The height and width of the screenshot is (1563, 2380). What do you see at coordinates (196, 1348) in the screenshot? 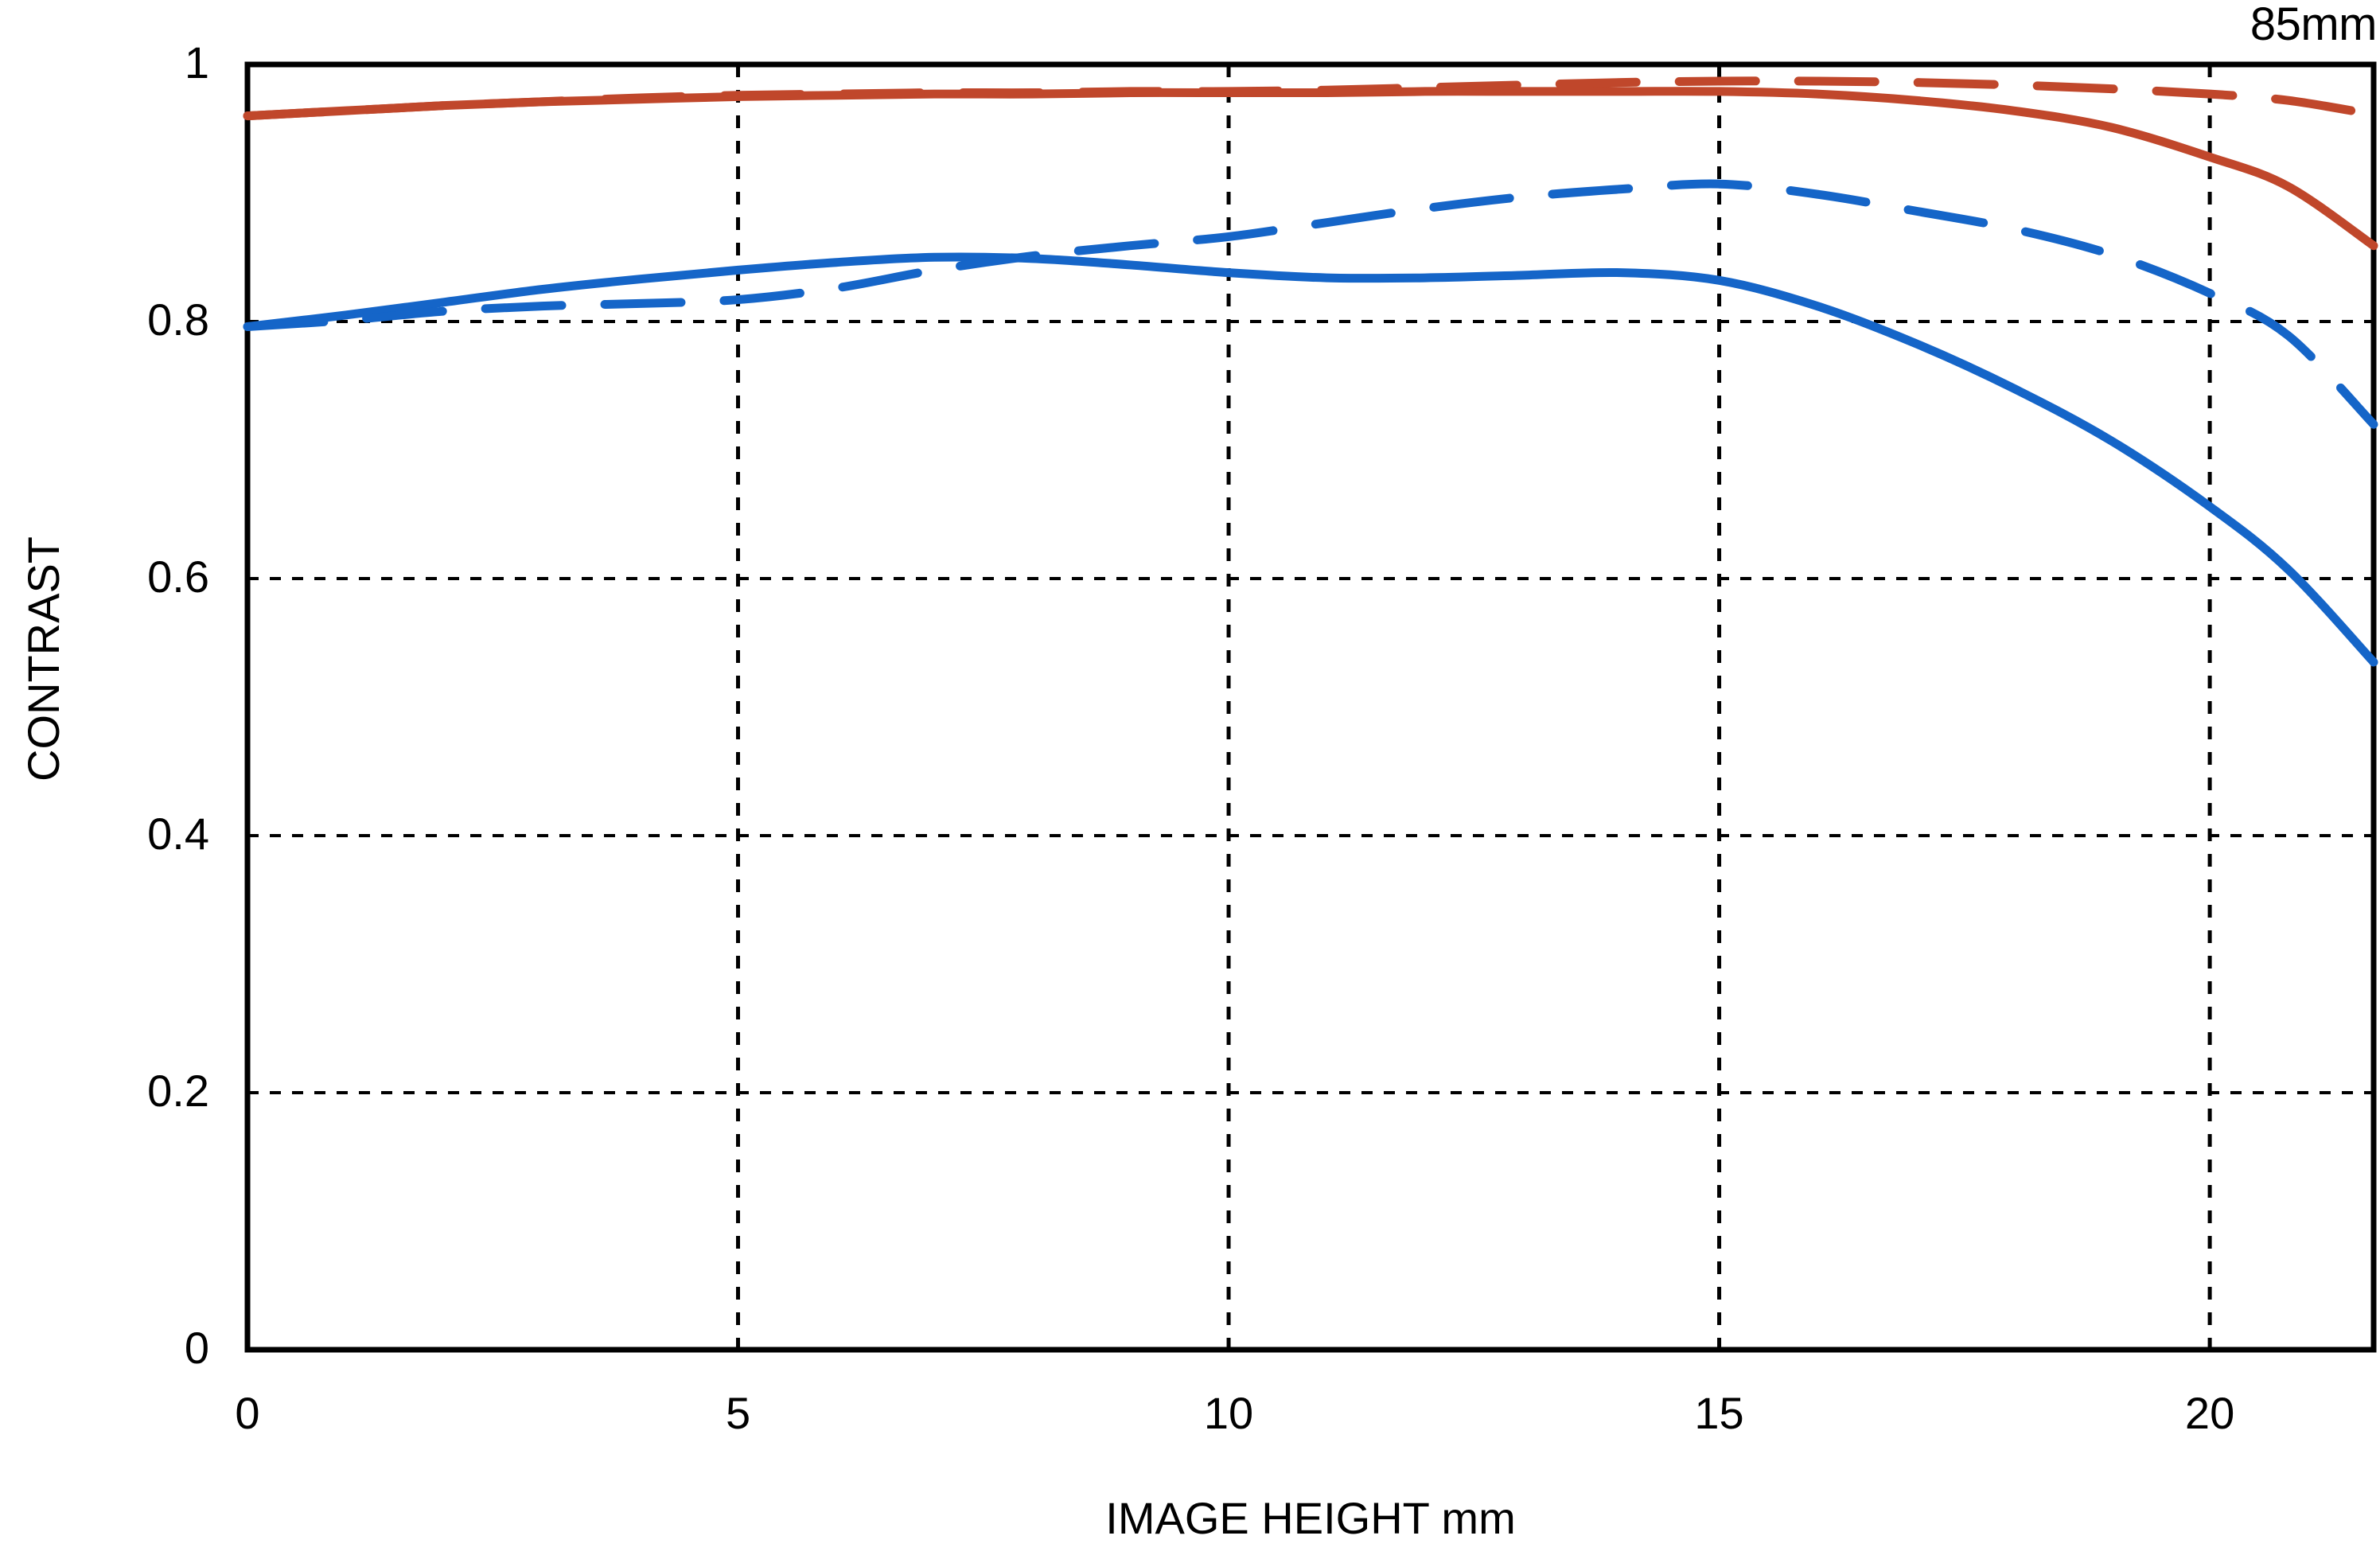
I see `y-tick-label: 0` at bounding box center [196, 1348].